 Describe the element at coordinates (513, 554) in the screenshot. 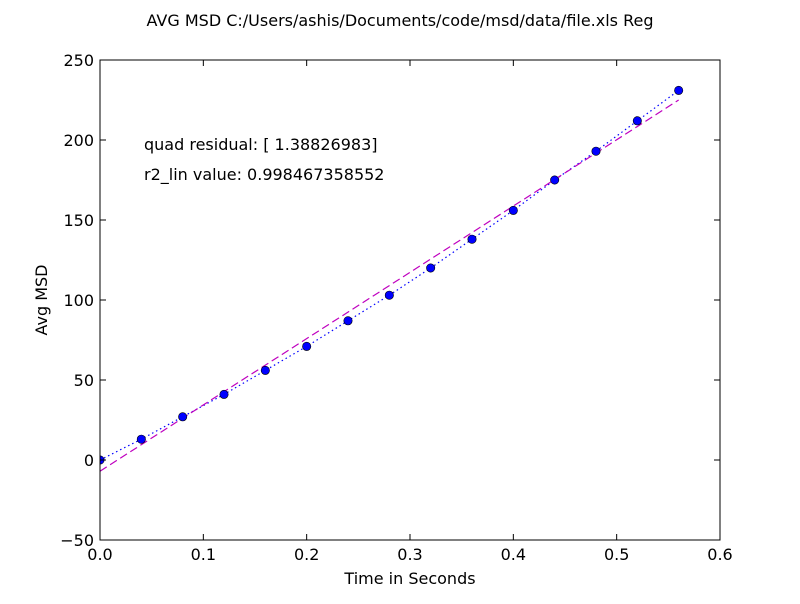

I see `x-tick-label: 0.4` at that location.